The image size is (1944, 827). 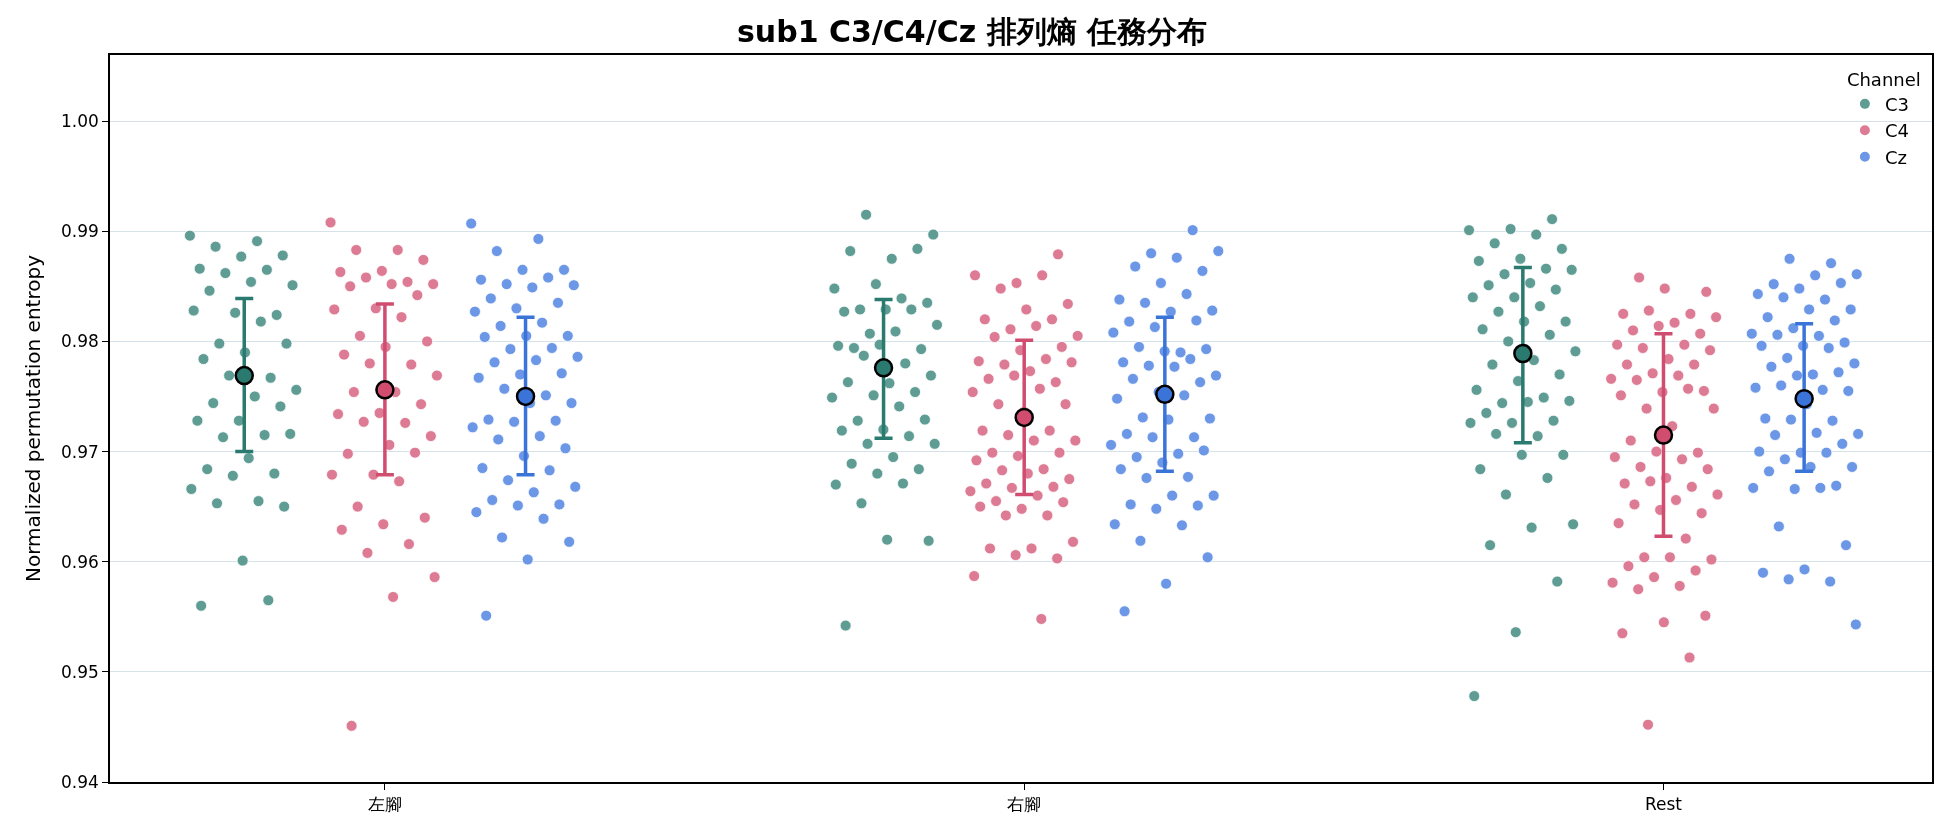 What do you see at coordinates (1896, 104) in the screenshot?
I see `legend-label: C3` at bounding box center [1896, 104].